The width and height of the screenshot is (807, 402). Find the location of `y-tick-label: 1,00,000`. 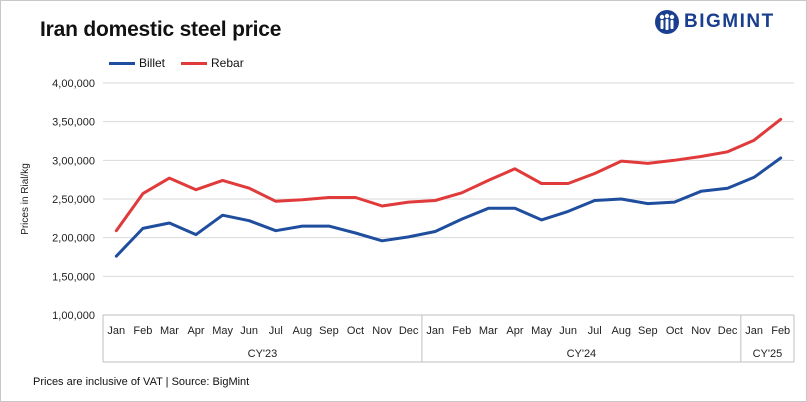

y-tick-label: 1,00,000 is located at coordinates (73, 316).